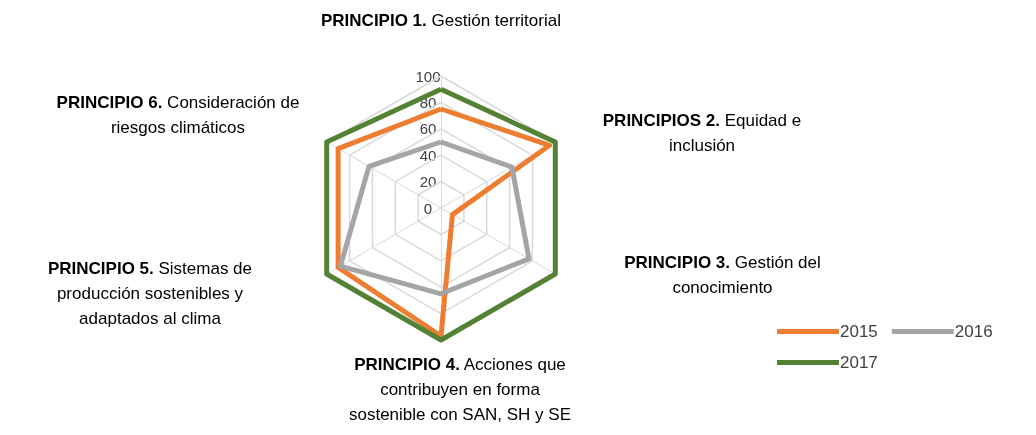  Describe the element at coordinates (428, 182) in the screenshot. I see `y-tick-label: 20` at that location.